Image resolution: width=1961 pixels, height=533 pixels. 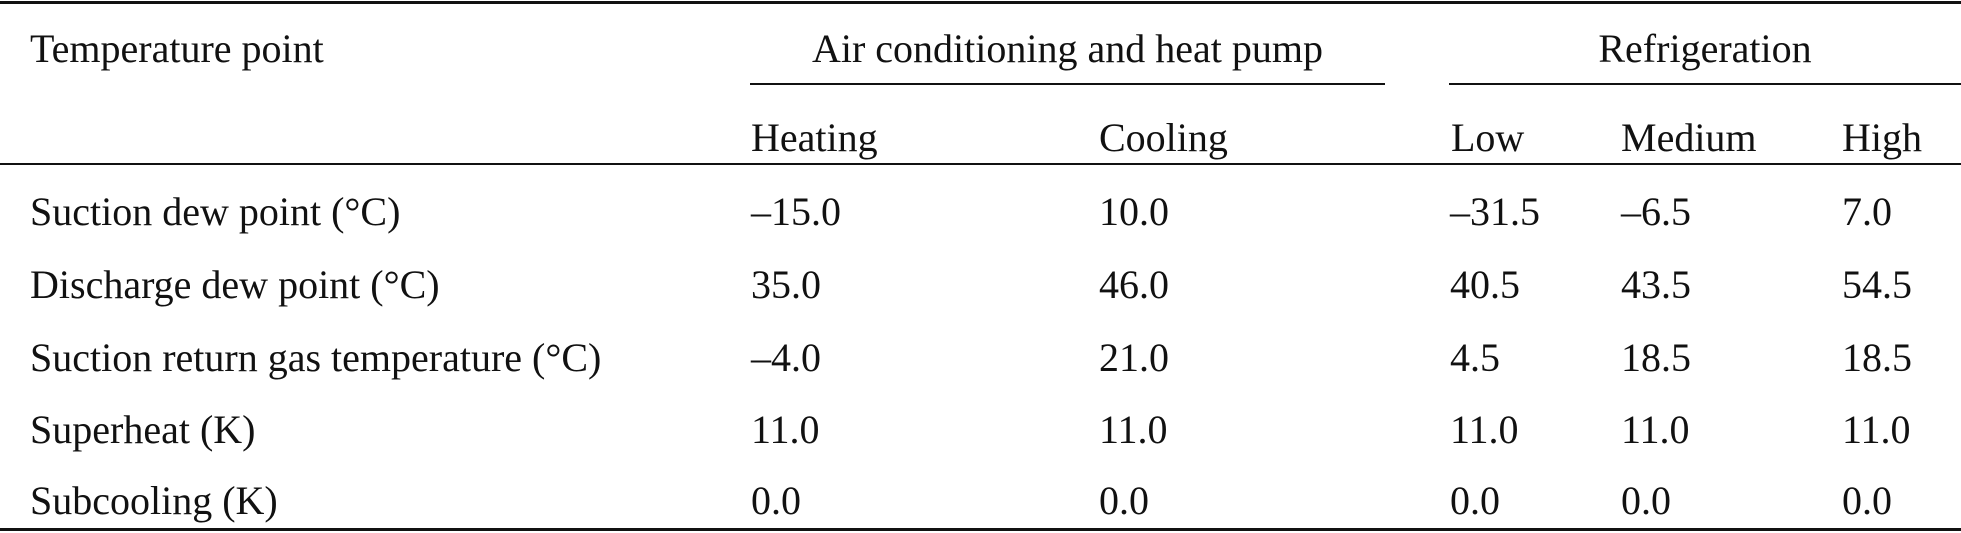 I want to click on row-label: Discharge dew point (°C), so click(x=235, y=284).